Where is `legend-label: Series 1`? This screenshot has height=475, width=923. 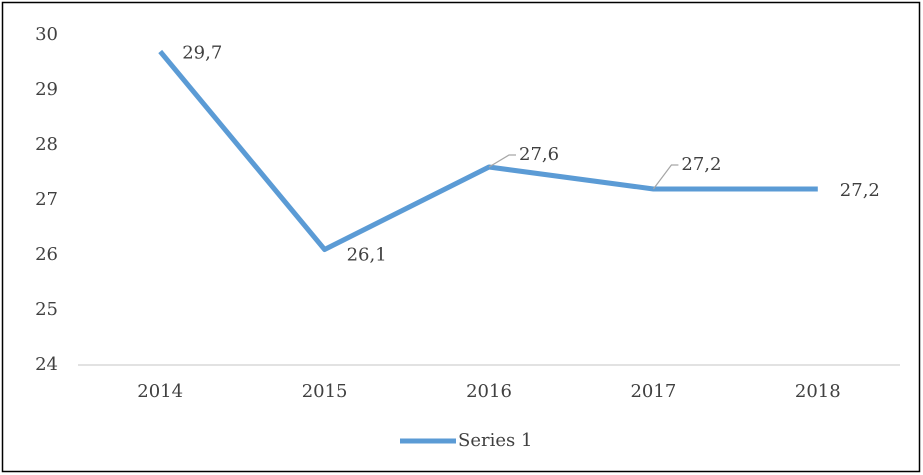
legend-label: Series 1 is located at coordinates (495, 440).